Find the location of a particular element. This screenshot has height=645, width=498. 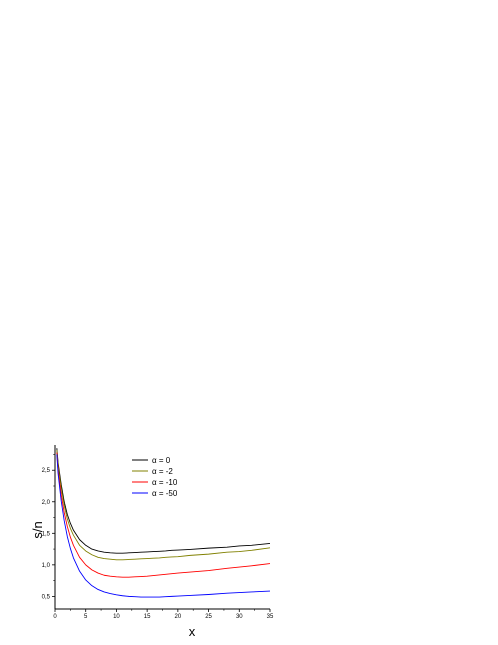

x-tick-label: 30 is located at coordinates (239, 617).